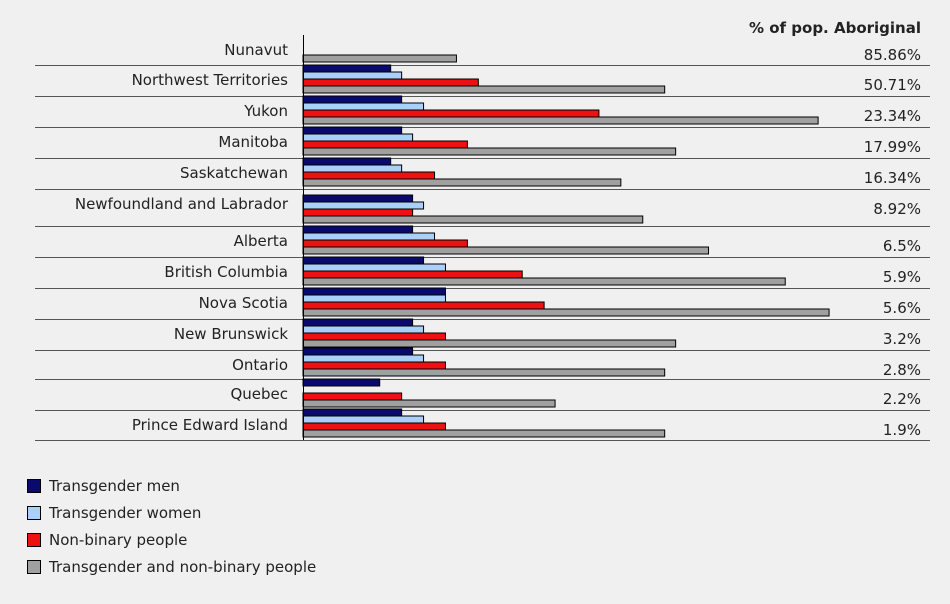 The width and height of the screenshot is (950, 604). What do you see at coordinates (231, 334) in the screenshot?
I see `category-label: New Brunswick` at bounding box center [231, 334].